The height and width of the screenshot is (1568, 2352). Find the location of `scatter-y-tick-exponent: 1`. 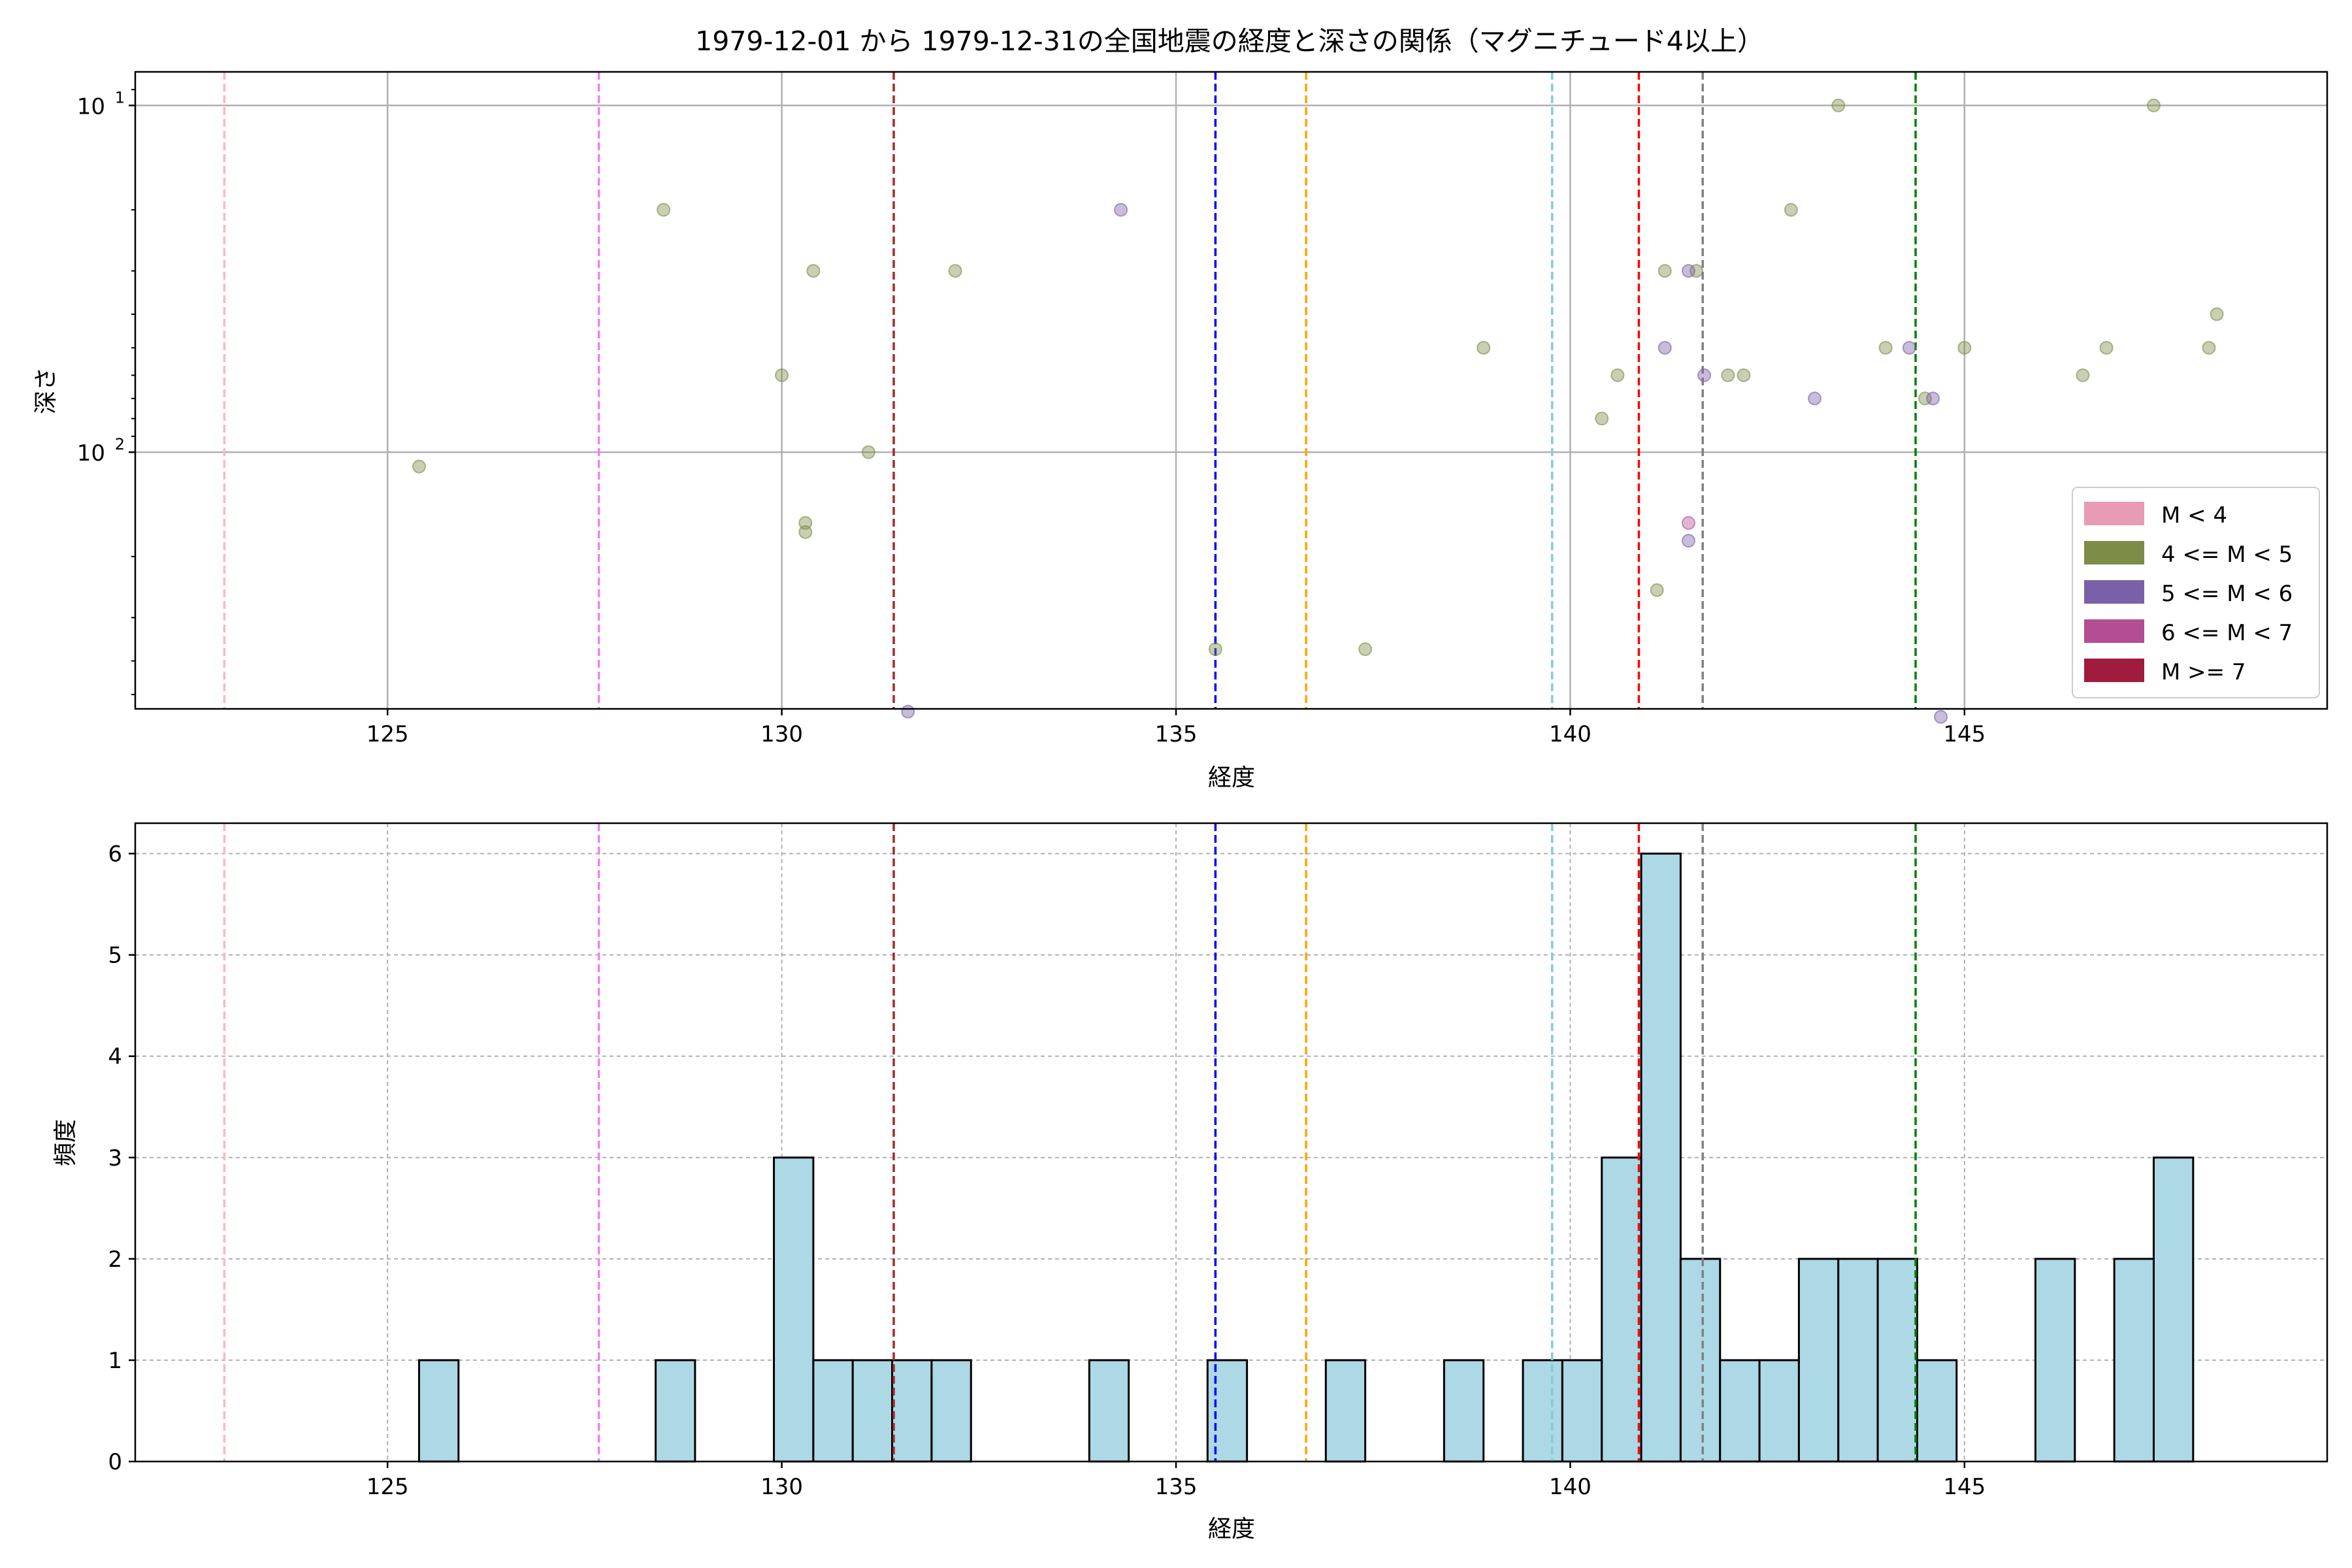

scatter-y-tick-exponent: 1 is located at coordinates (120, 97).